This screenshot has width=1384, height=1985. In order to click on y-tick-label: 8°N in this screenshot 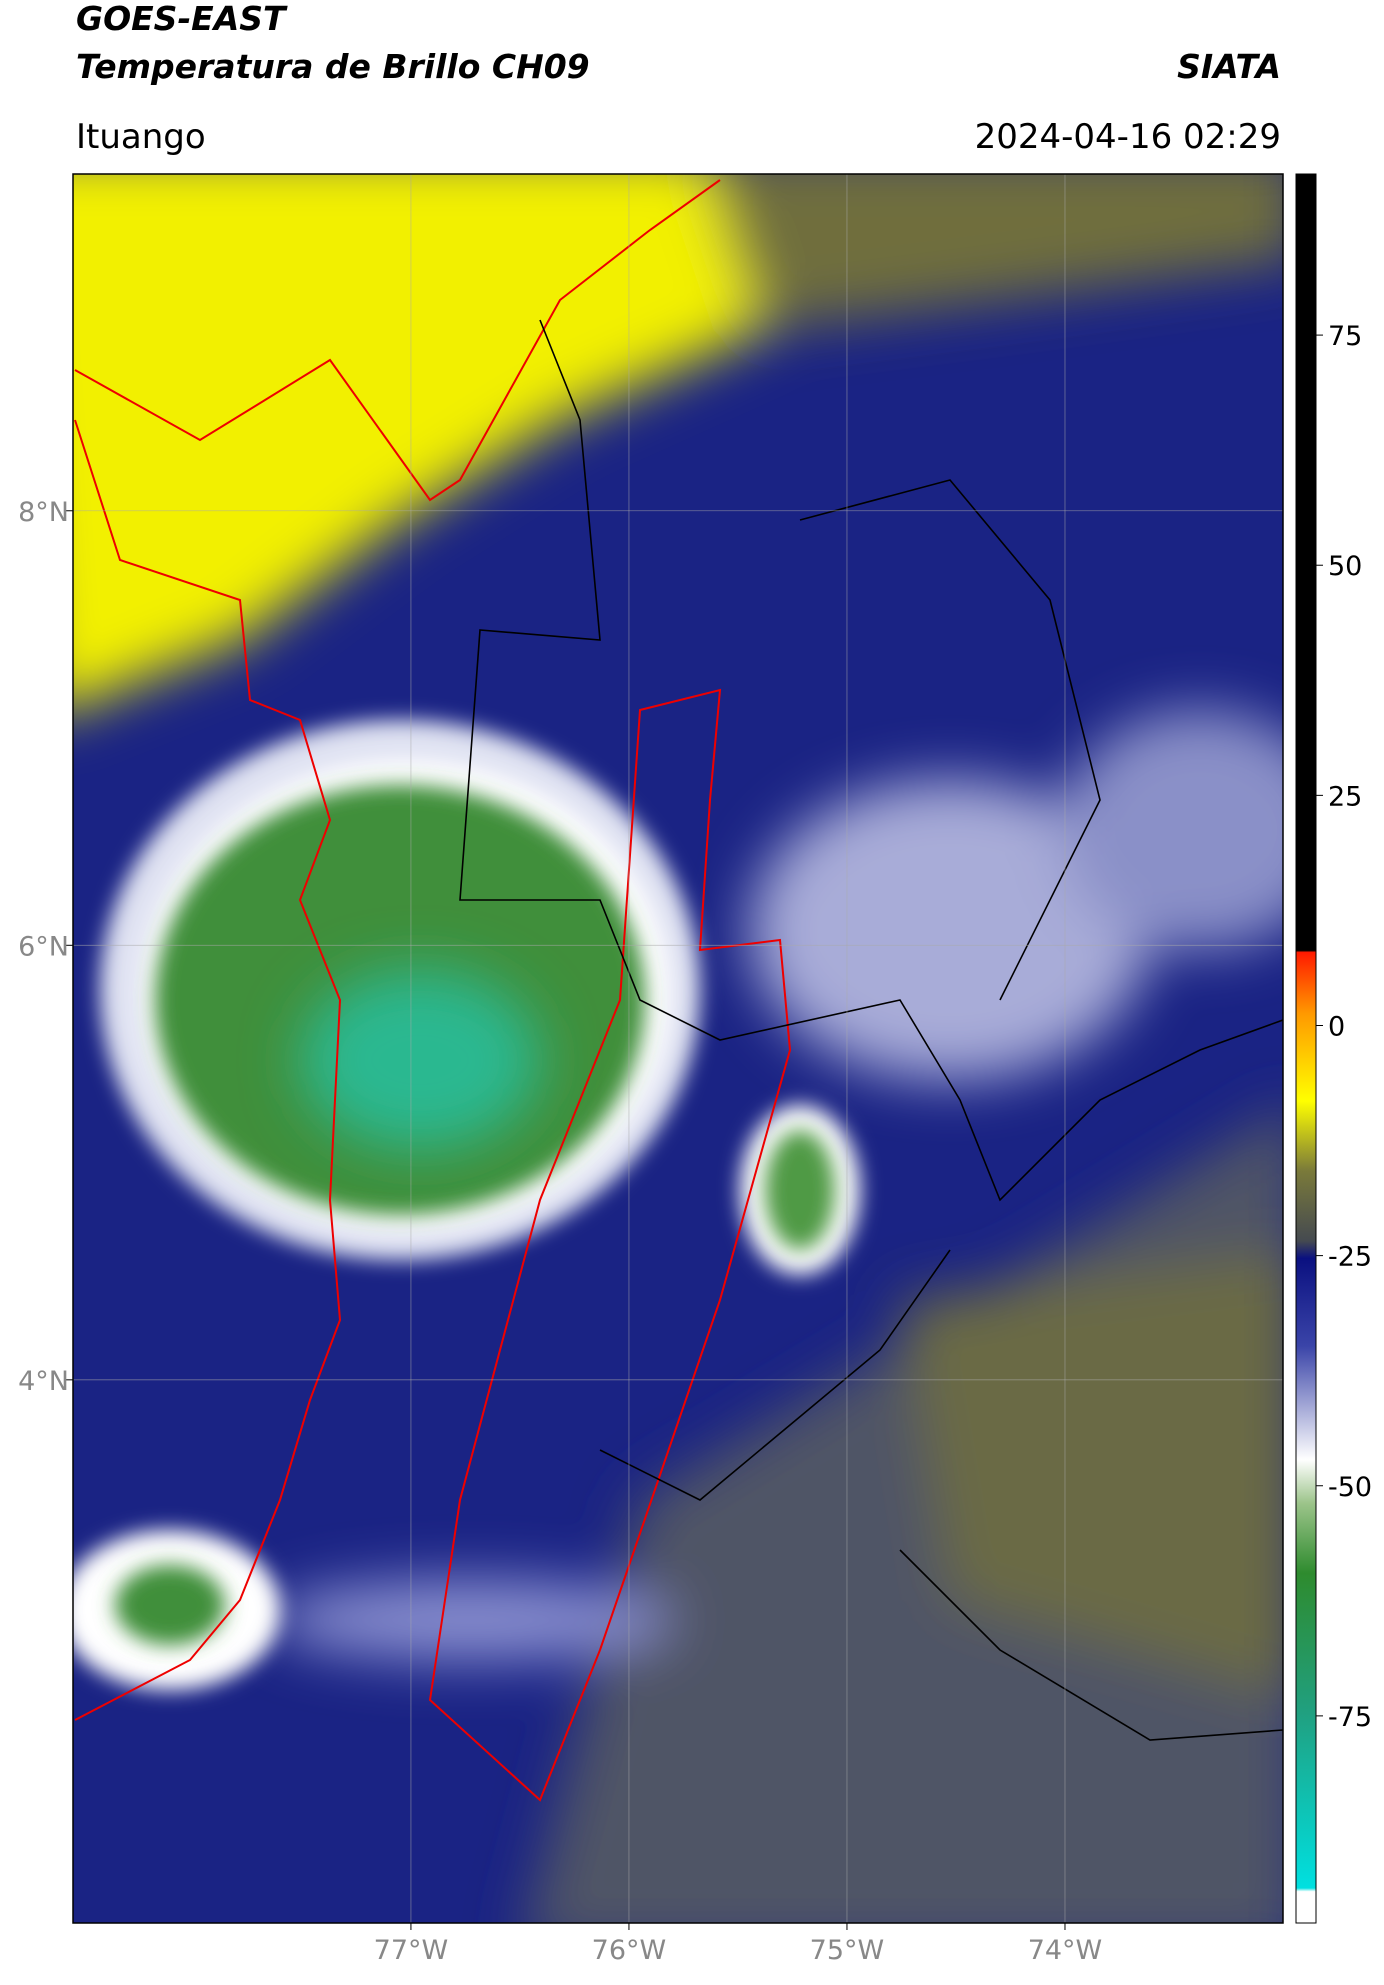, I will do `click(43, 512)`.